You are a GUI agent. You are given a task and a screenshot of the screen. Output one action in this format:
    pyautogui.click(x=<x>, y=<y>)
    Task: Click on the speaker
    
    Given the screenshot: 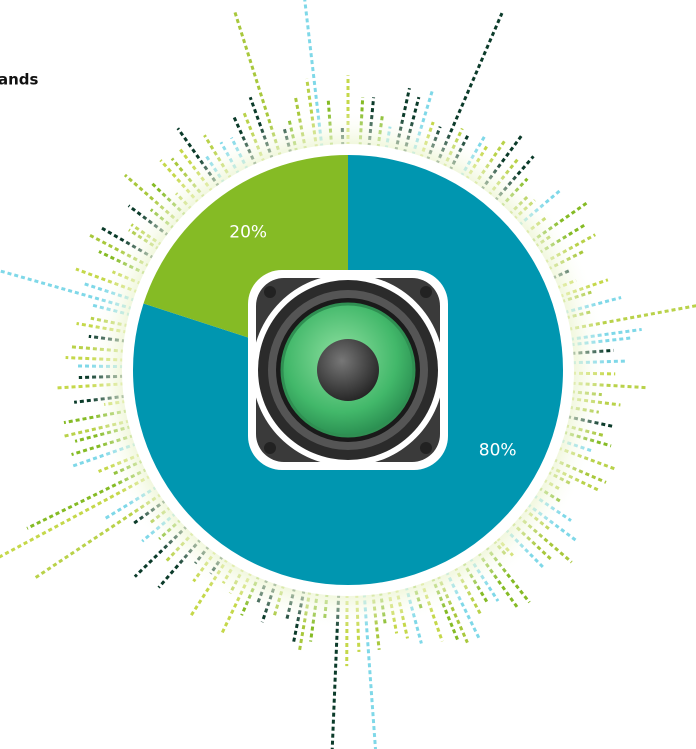 What is the action you would take?
    pyautogui.click(x=348, y=370)
    